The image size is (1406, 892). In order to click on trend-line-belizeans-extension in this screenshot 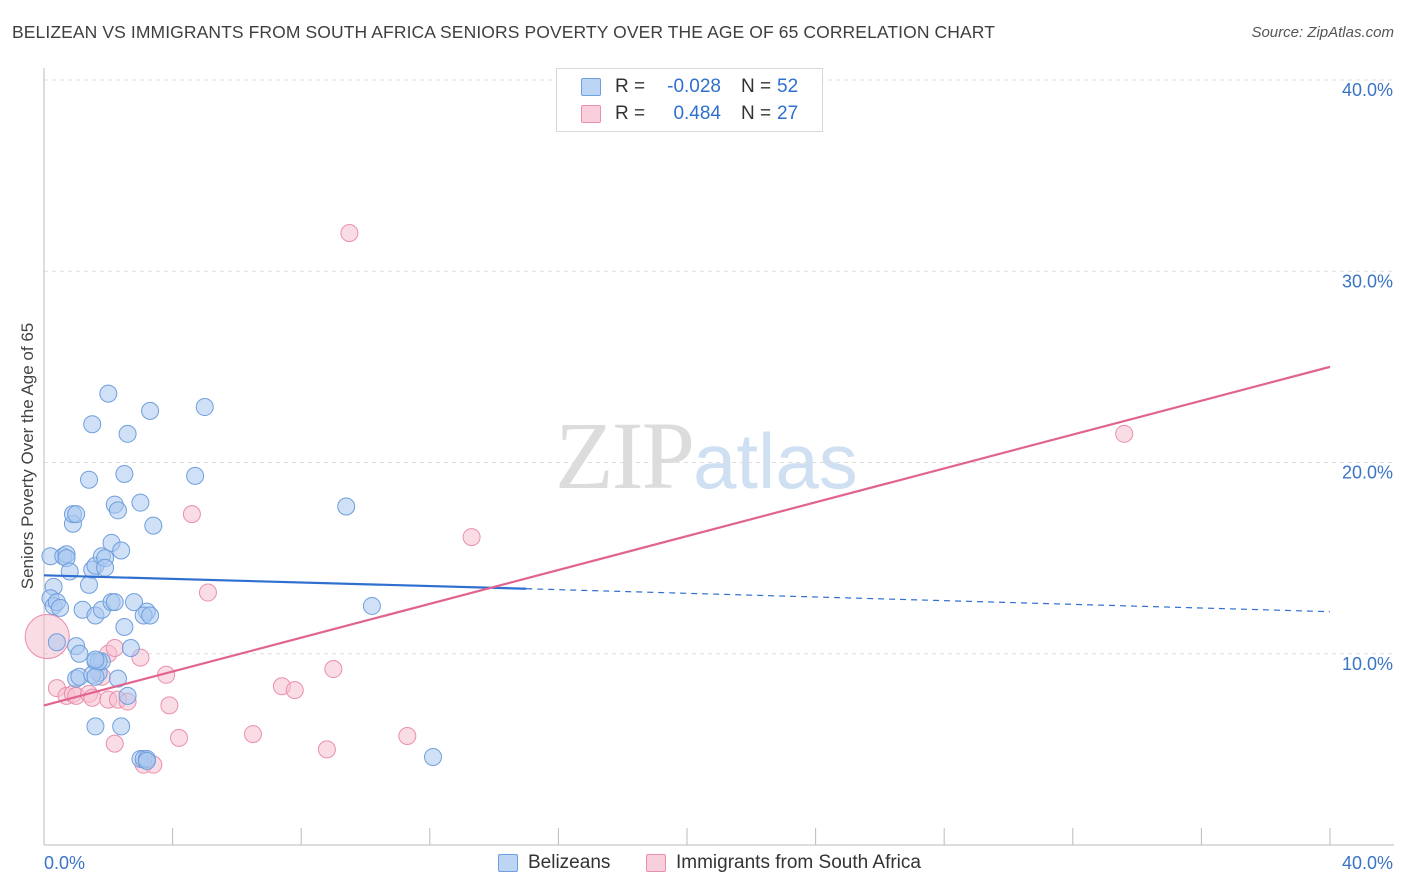, I will do `click(928, 600)`.